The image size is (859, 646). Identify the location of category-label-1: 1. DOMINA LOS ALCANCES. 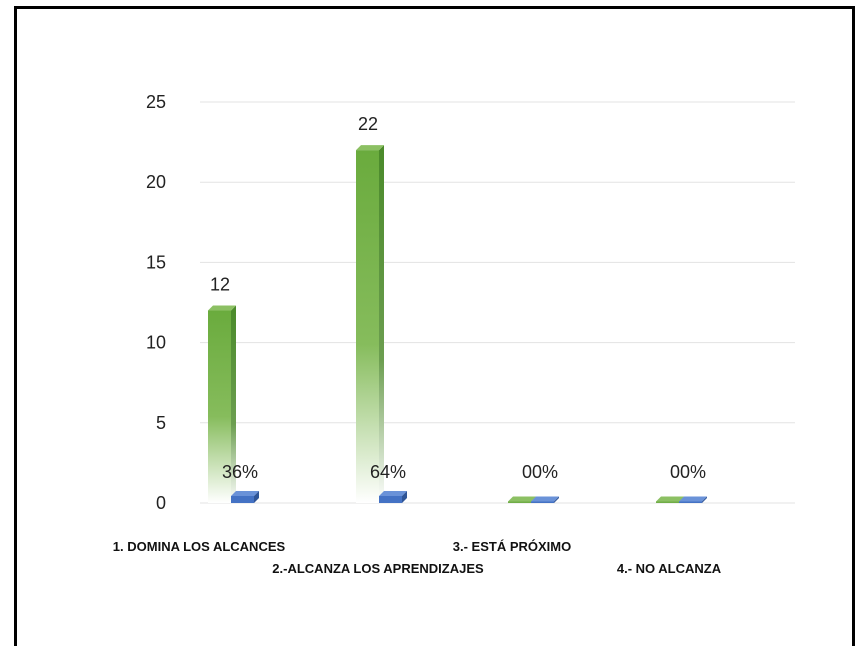
(199, 546).